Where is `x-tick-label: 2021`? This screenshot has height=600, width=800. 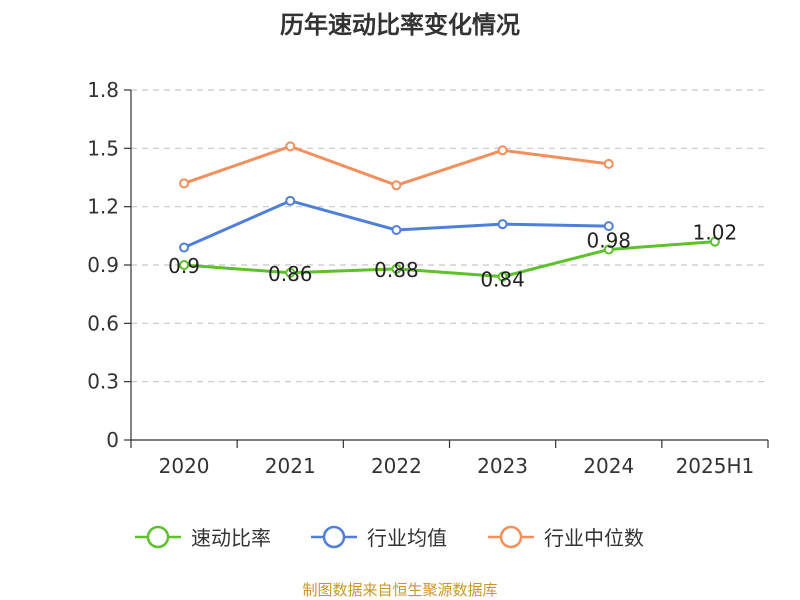
x-tick-label: 2021 is located at coordinates (290, 466).